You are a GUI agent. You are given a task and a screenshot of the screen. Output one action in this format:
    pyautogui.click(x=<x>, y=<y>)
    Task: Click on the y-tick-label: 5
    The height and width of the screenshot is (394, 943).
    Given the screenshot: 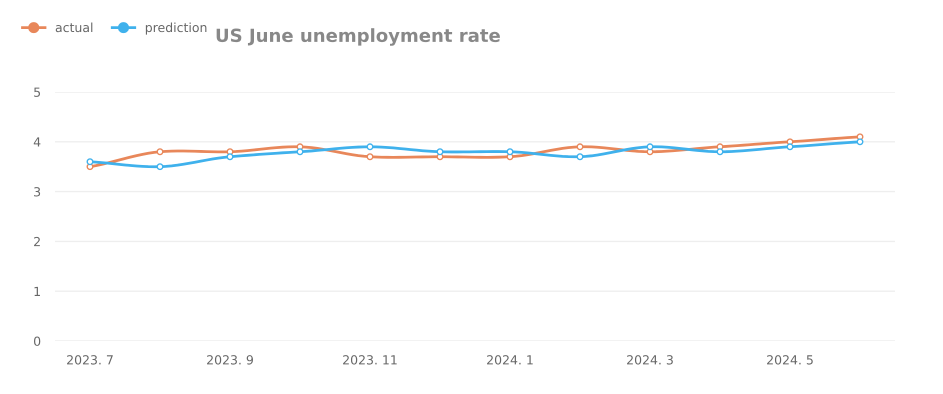 What is the action you would take?
    pyautogui.click(x=37, y=92)
    